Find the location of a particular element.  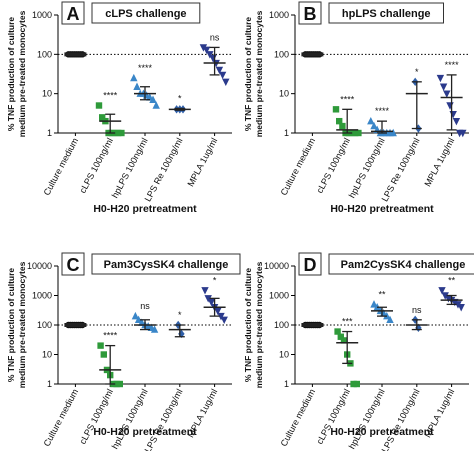

chart-title: hpLPS challenge is located at coordinates (386, 14).